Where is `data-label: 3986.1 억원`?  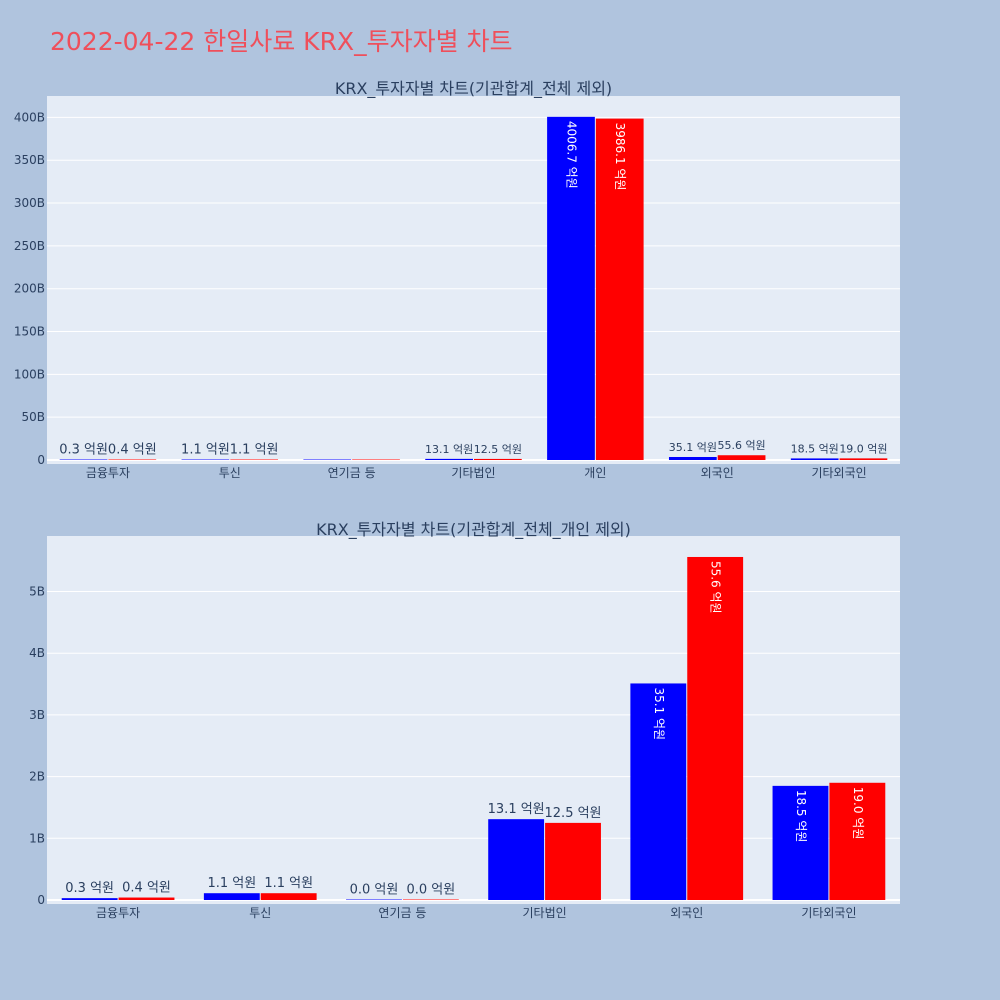
data-label: 3986.1 억원 is located at coordinates (620, 157).